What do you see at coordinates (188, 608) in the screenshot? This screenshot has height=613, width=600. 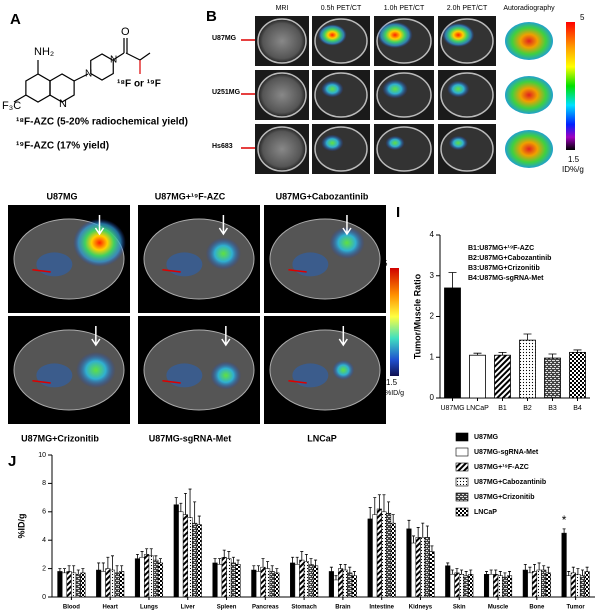 I see `x-tick-label: Liver` at bounding box center [188, 608].